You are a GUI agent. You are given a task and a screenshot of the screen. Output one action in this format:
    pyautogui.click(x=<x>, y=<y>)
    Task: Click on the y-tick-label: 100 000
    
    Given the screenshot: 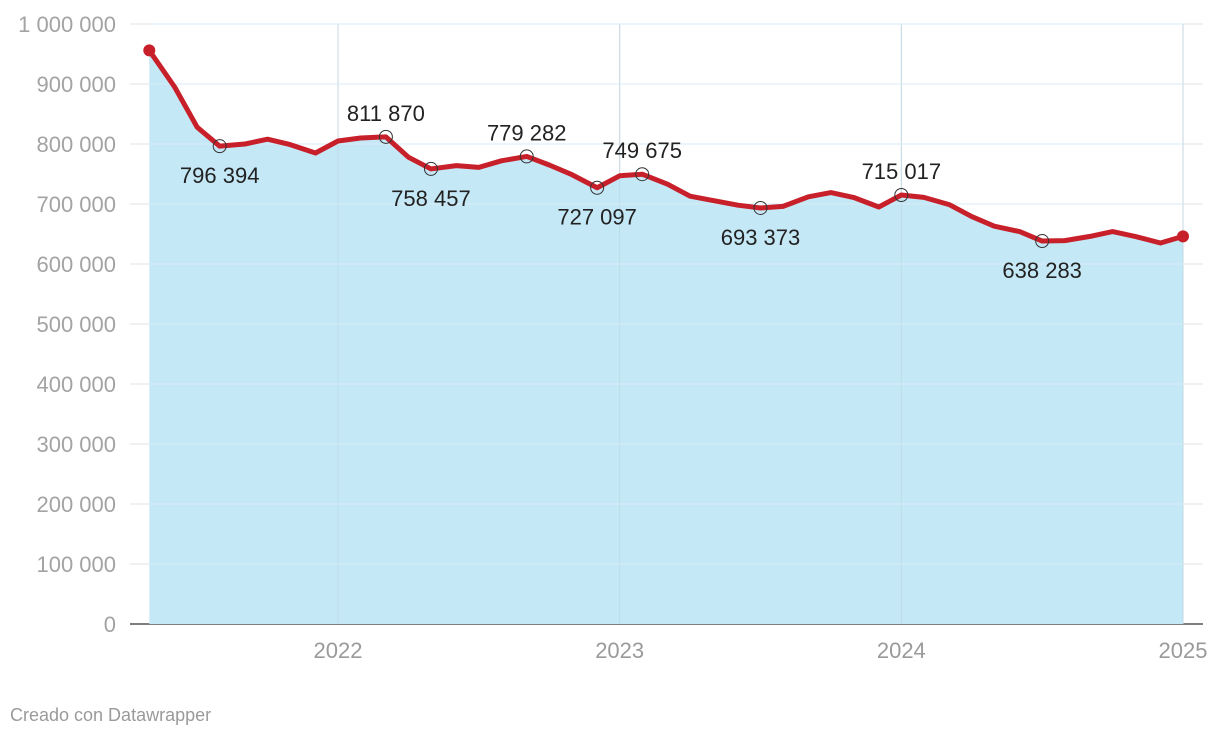 What is the action you would take?
    pyautogui.click(x=76, y=564)
    